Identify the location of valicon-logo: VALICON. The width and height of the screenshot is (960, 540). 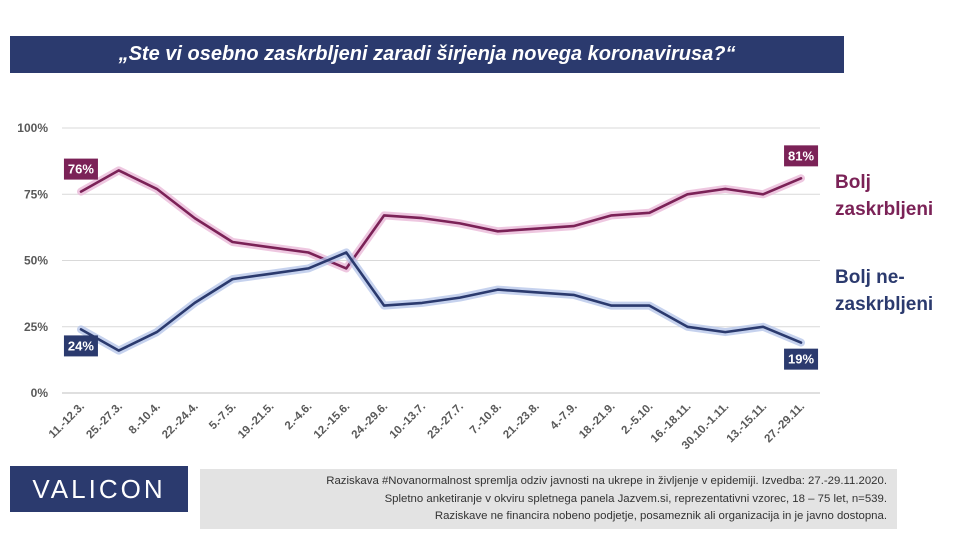
(99, 489).